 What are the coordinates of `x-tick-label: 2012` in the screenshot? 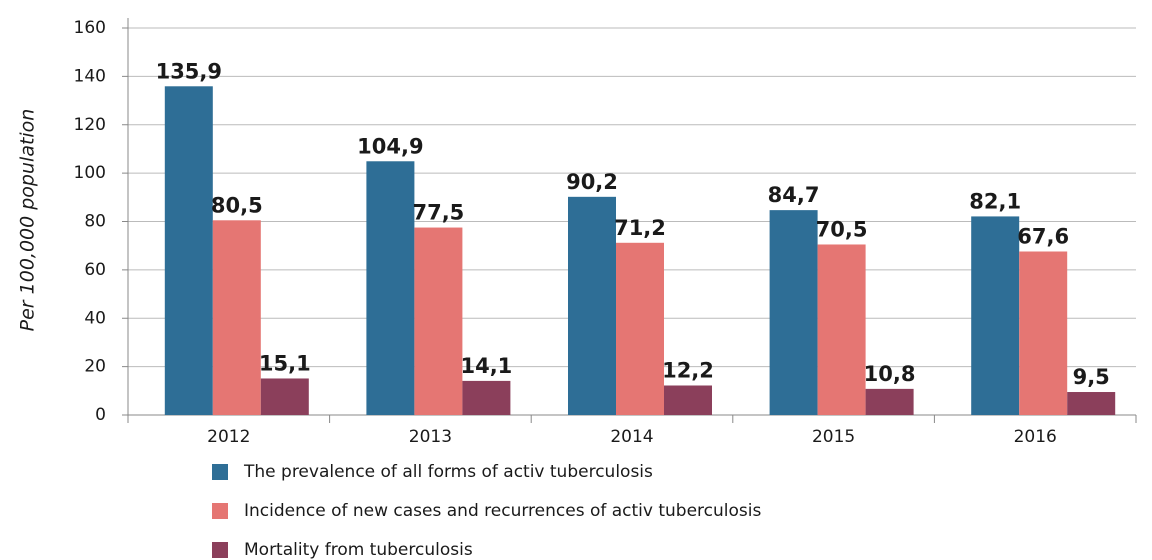 It's located at (228, 437).